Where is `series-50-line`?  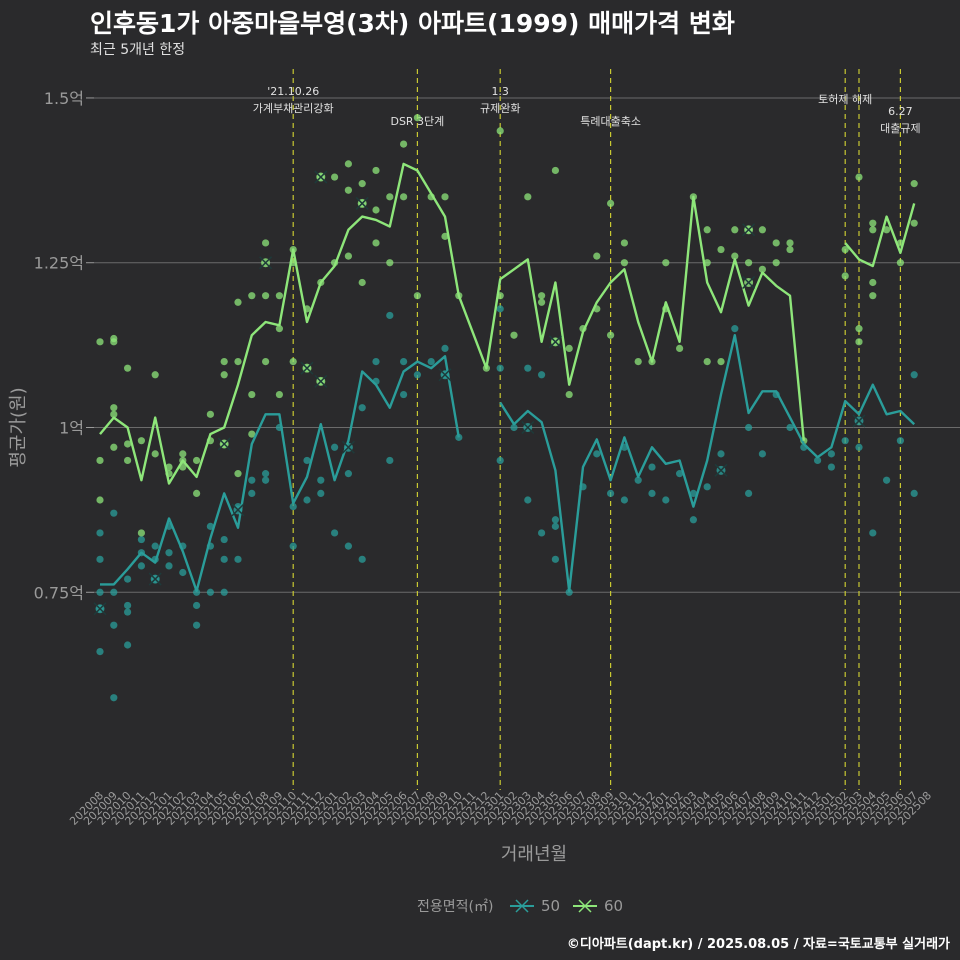
series-50-line is located at coordinates (280, 474).